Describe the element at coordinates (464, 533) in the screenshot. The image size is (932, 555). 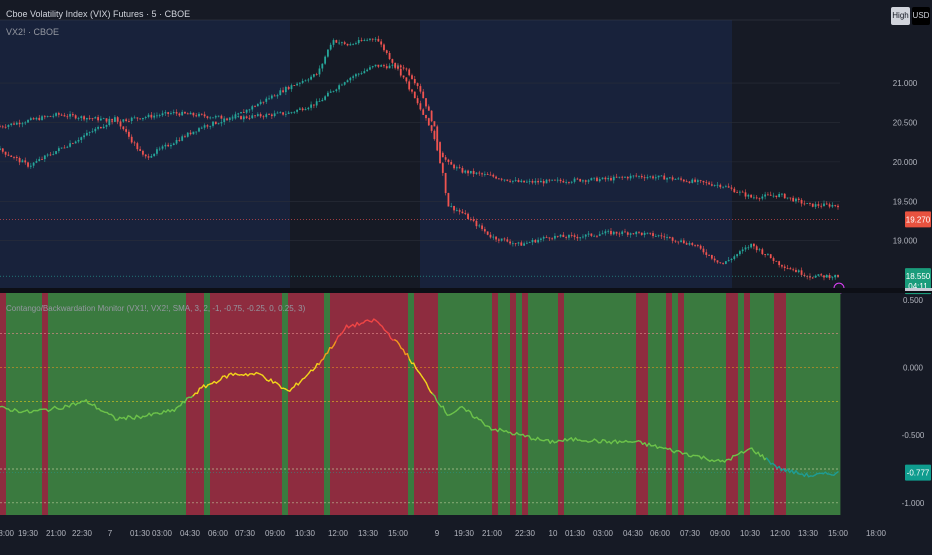
I see `time-axis-tick: 19:30` at that location.